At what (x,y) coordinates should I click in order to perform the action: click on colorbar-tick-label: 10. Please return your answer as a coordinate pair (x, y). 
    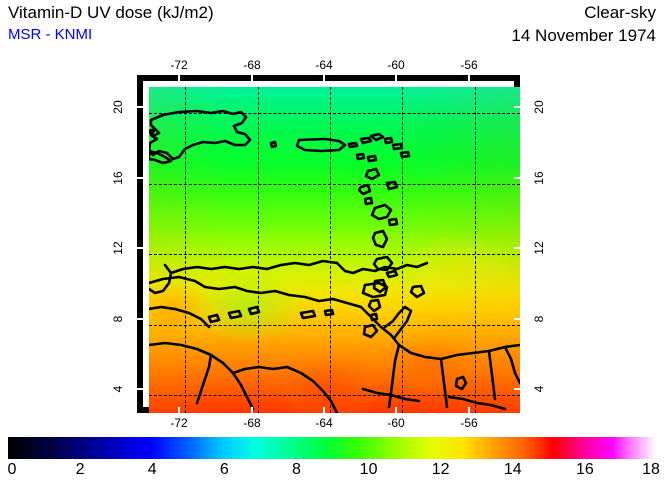
    Looking at the image, I should click on (368, 469).